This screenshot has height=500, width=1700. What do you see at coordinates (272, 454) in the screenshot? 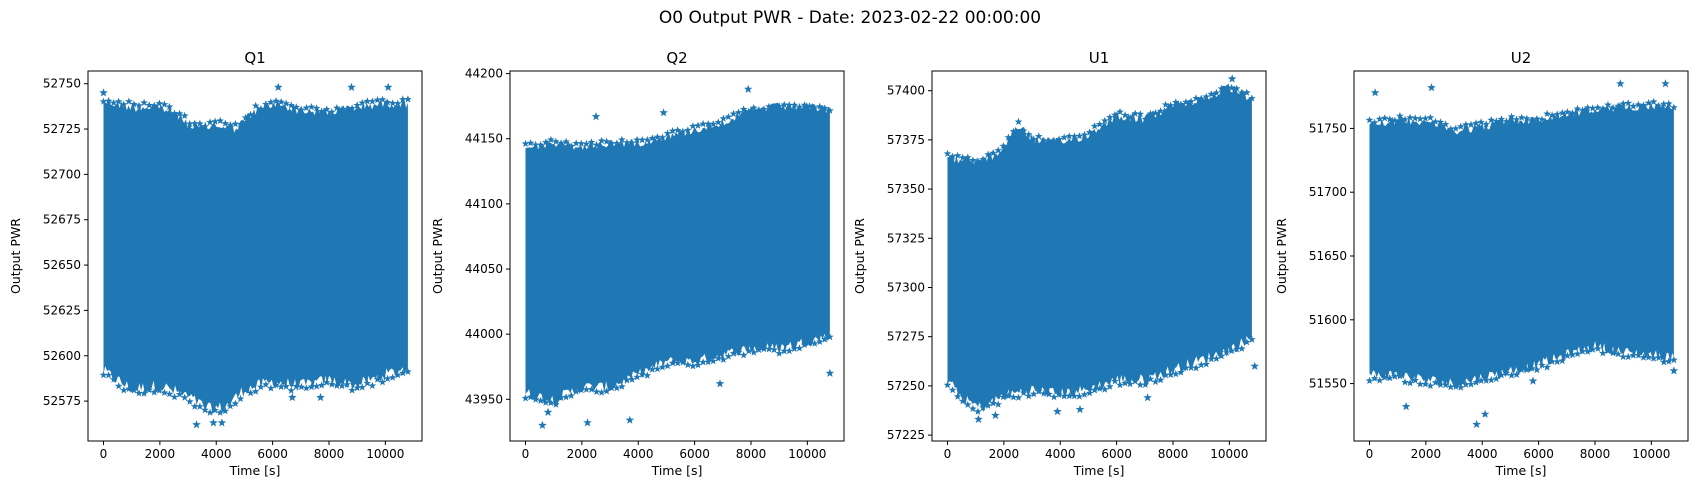
I see `x-tick-label: 6000` at bounding box center [272, 454].